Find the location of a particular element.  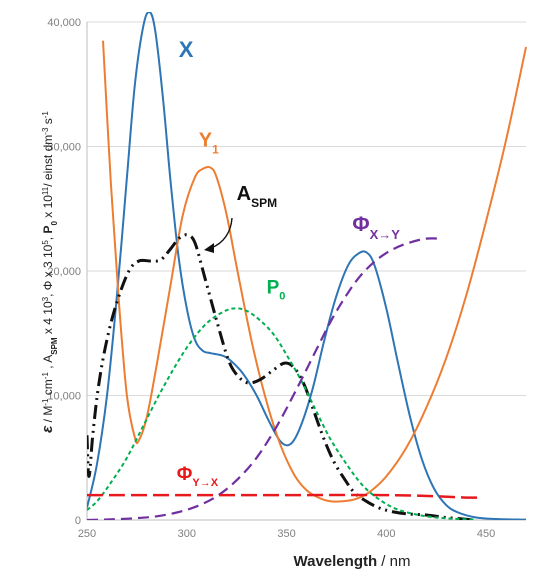

y-tick-label: 30,000 is located at coordinates (64, 148).